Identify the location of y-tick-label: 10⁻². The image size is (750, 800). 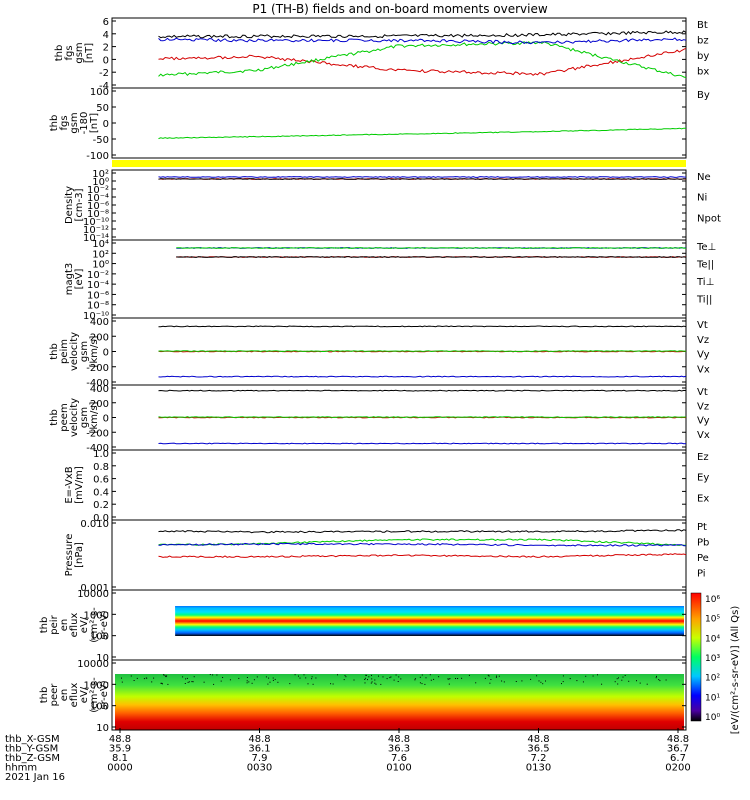
(98, 275).